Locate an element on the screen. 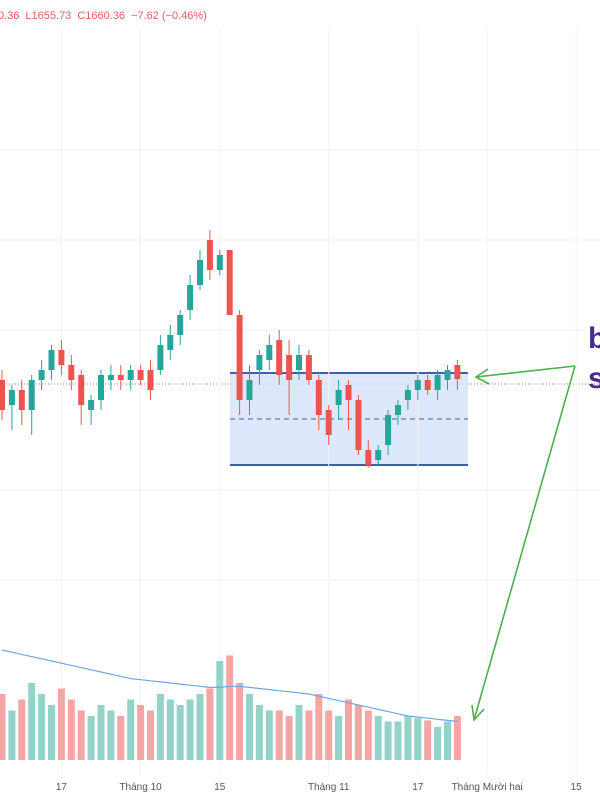 The height and width of the screenshot is (800, 600). arrows is located at coordinates (523, 543).